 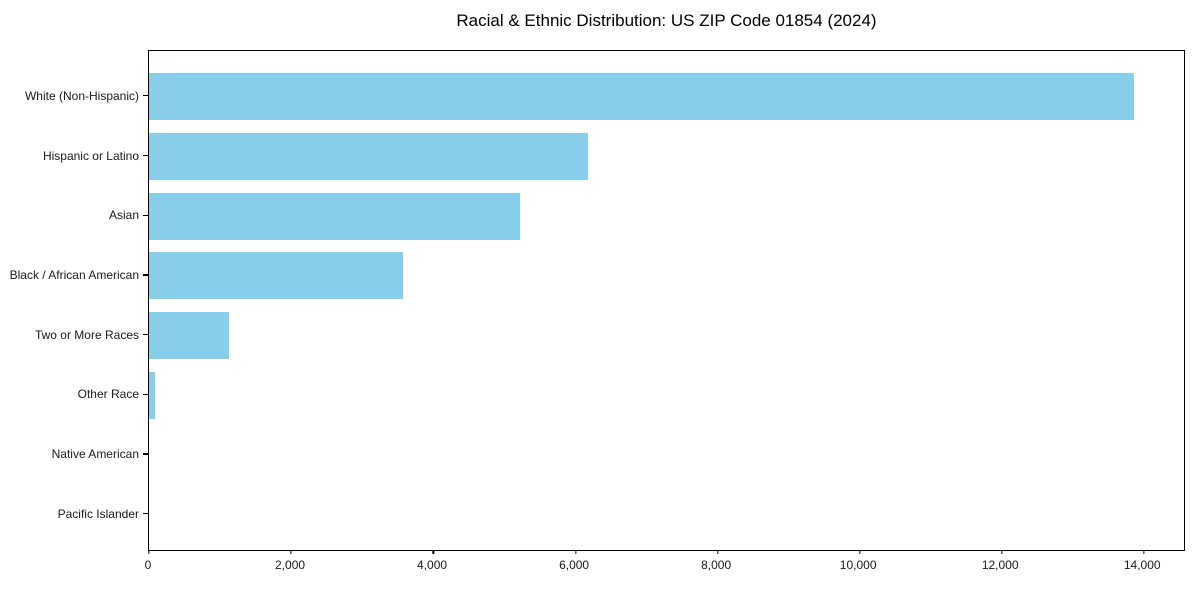 I want to click on y-axis-label: White (Non-Hispanic), so click(x=81, y=95).